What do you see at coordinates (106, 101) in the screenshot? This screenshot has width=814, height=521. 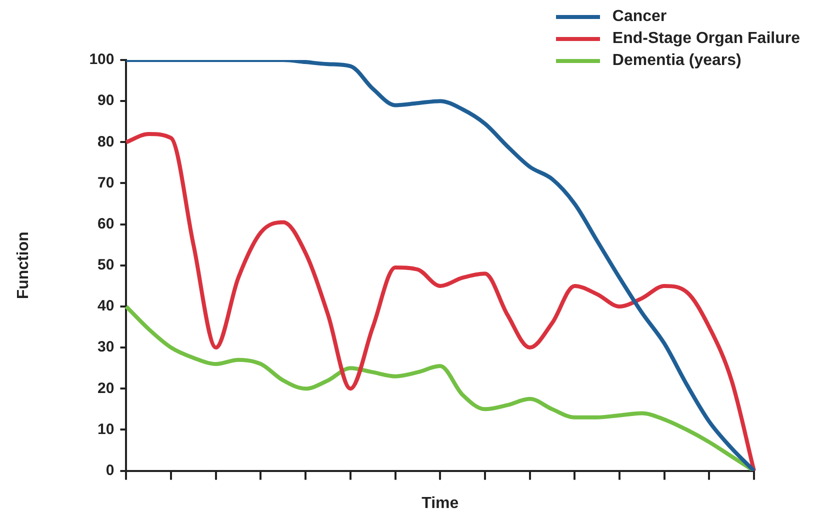 I see `y-tick-label: 90` at bounding box center [106, 101].